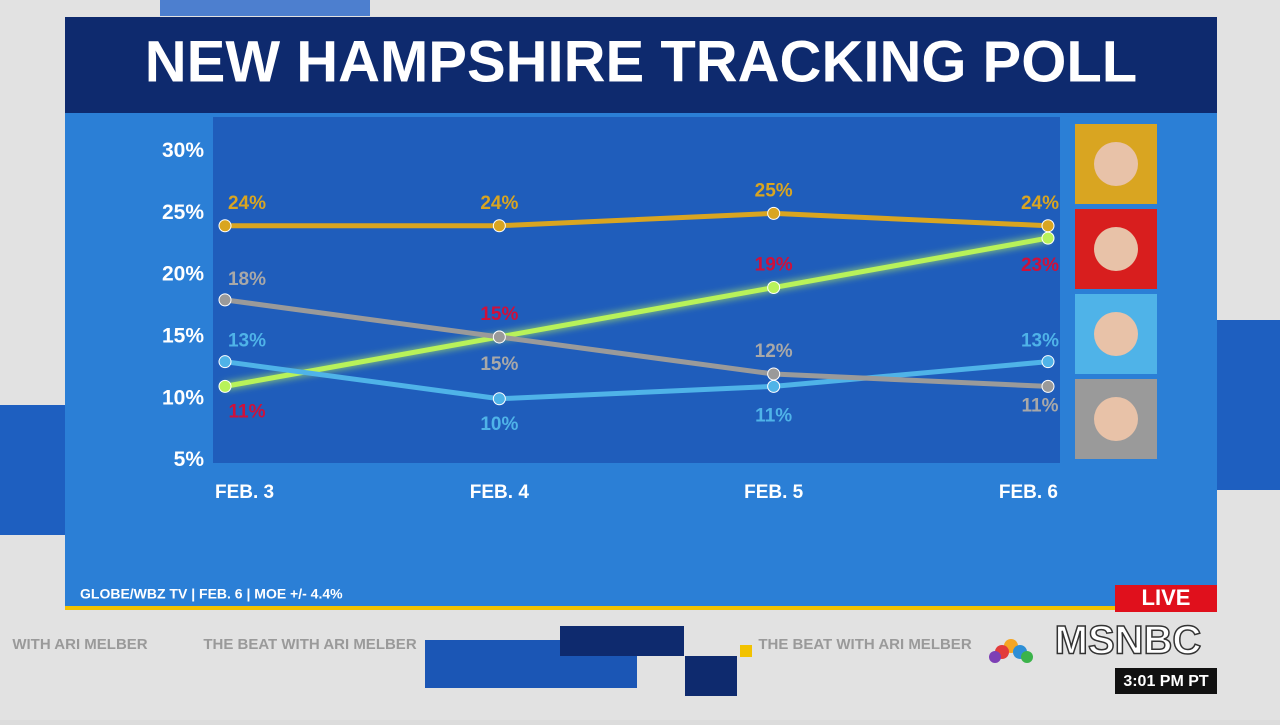  Describe the element at coordinates (641, 61) in the screenshot. I see `chart-title: NEW HAMPSHIRE TRACKING POLL` at that location.